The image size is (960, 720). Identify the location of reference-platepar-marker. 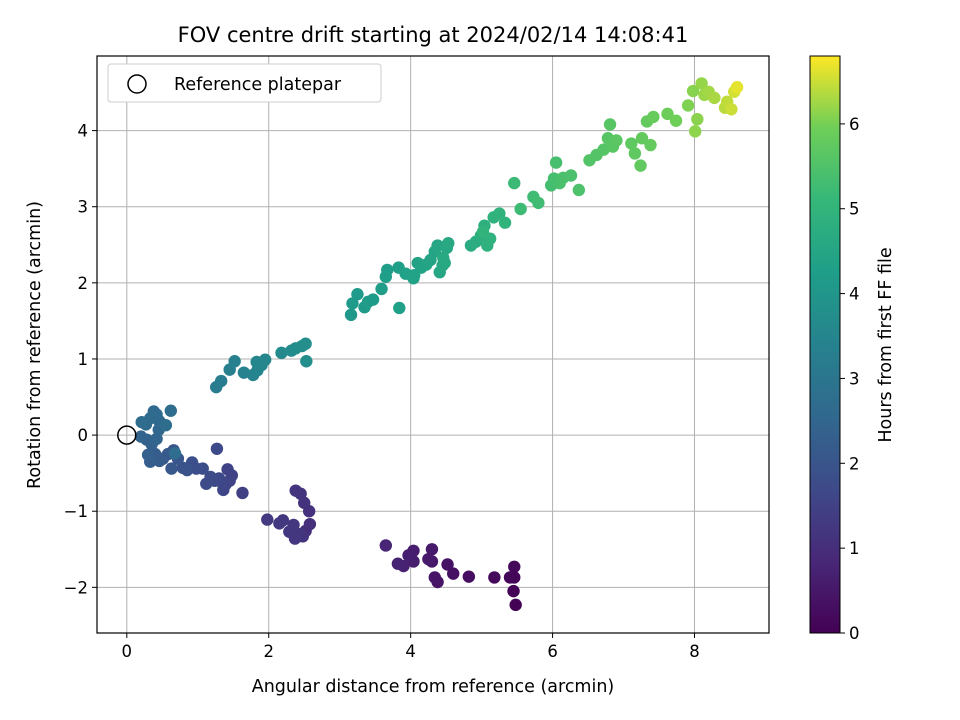
(127, 435).